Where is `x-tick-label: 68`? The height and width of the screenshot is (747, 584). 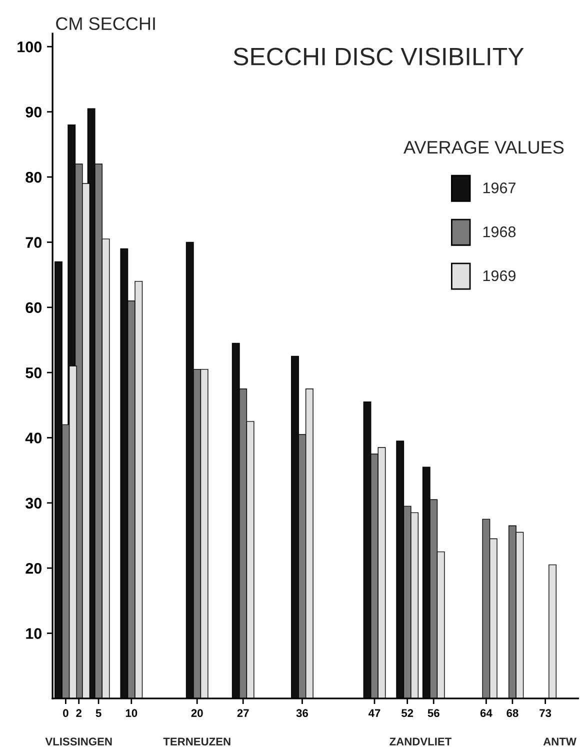
x-tick-label: 68 is located at coordinates (512, 713).